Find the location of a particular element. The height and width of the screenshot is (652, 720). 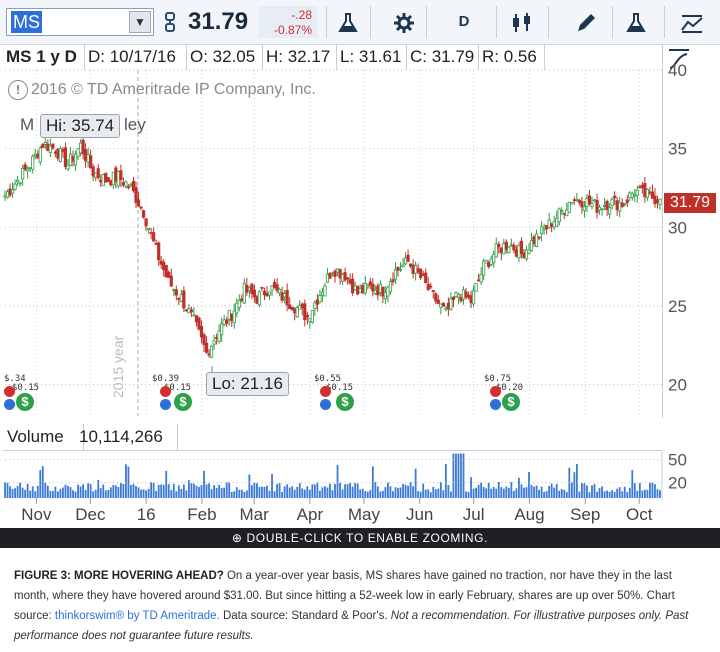

price-axis is located at coordinates (691, 231).